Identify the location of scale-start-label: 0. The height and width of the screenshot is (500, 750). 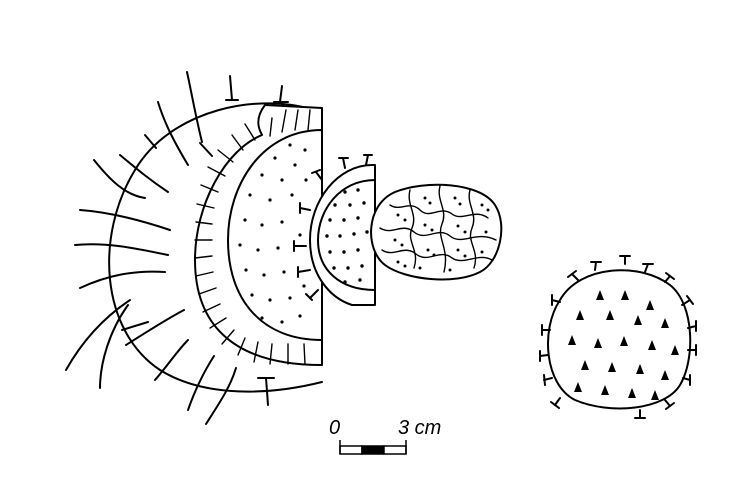
(334, 428).